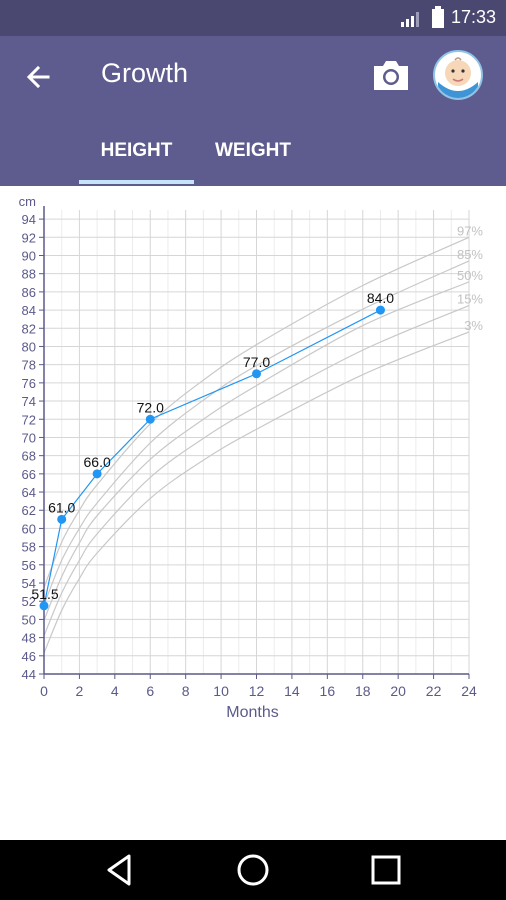 The image size is (506, 900). What do you see at coordinates (470, 299) in the screenshot?
I see `percentile-label: 15%` at bounding box center [470, 299].